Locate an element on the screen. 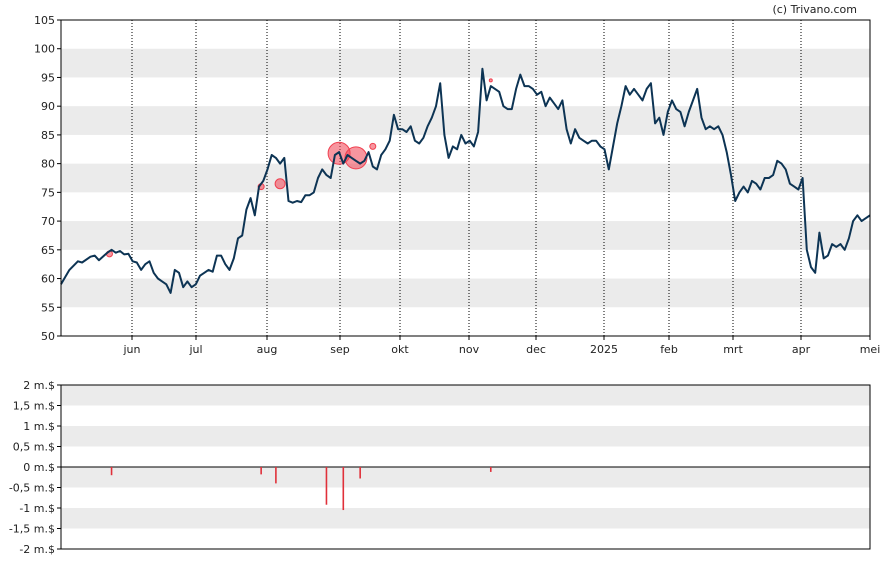  volume-bars is located at coordinates (301, 489).